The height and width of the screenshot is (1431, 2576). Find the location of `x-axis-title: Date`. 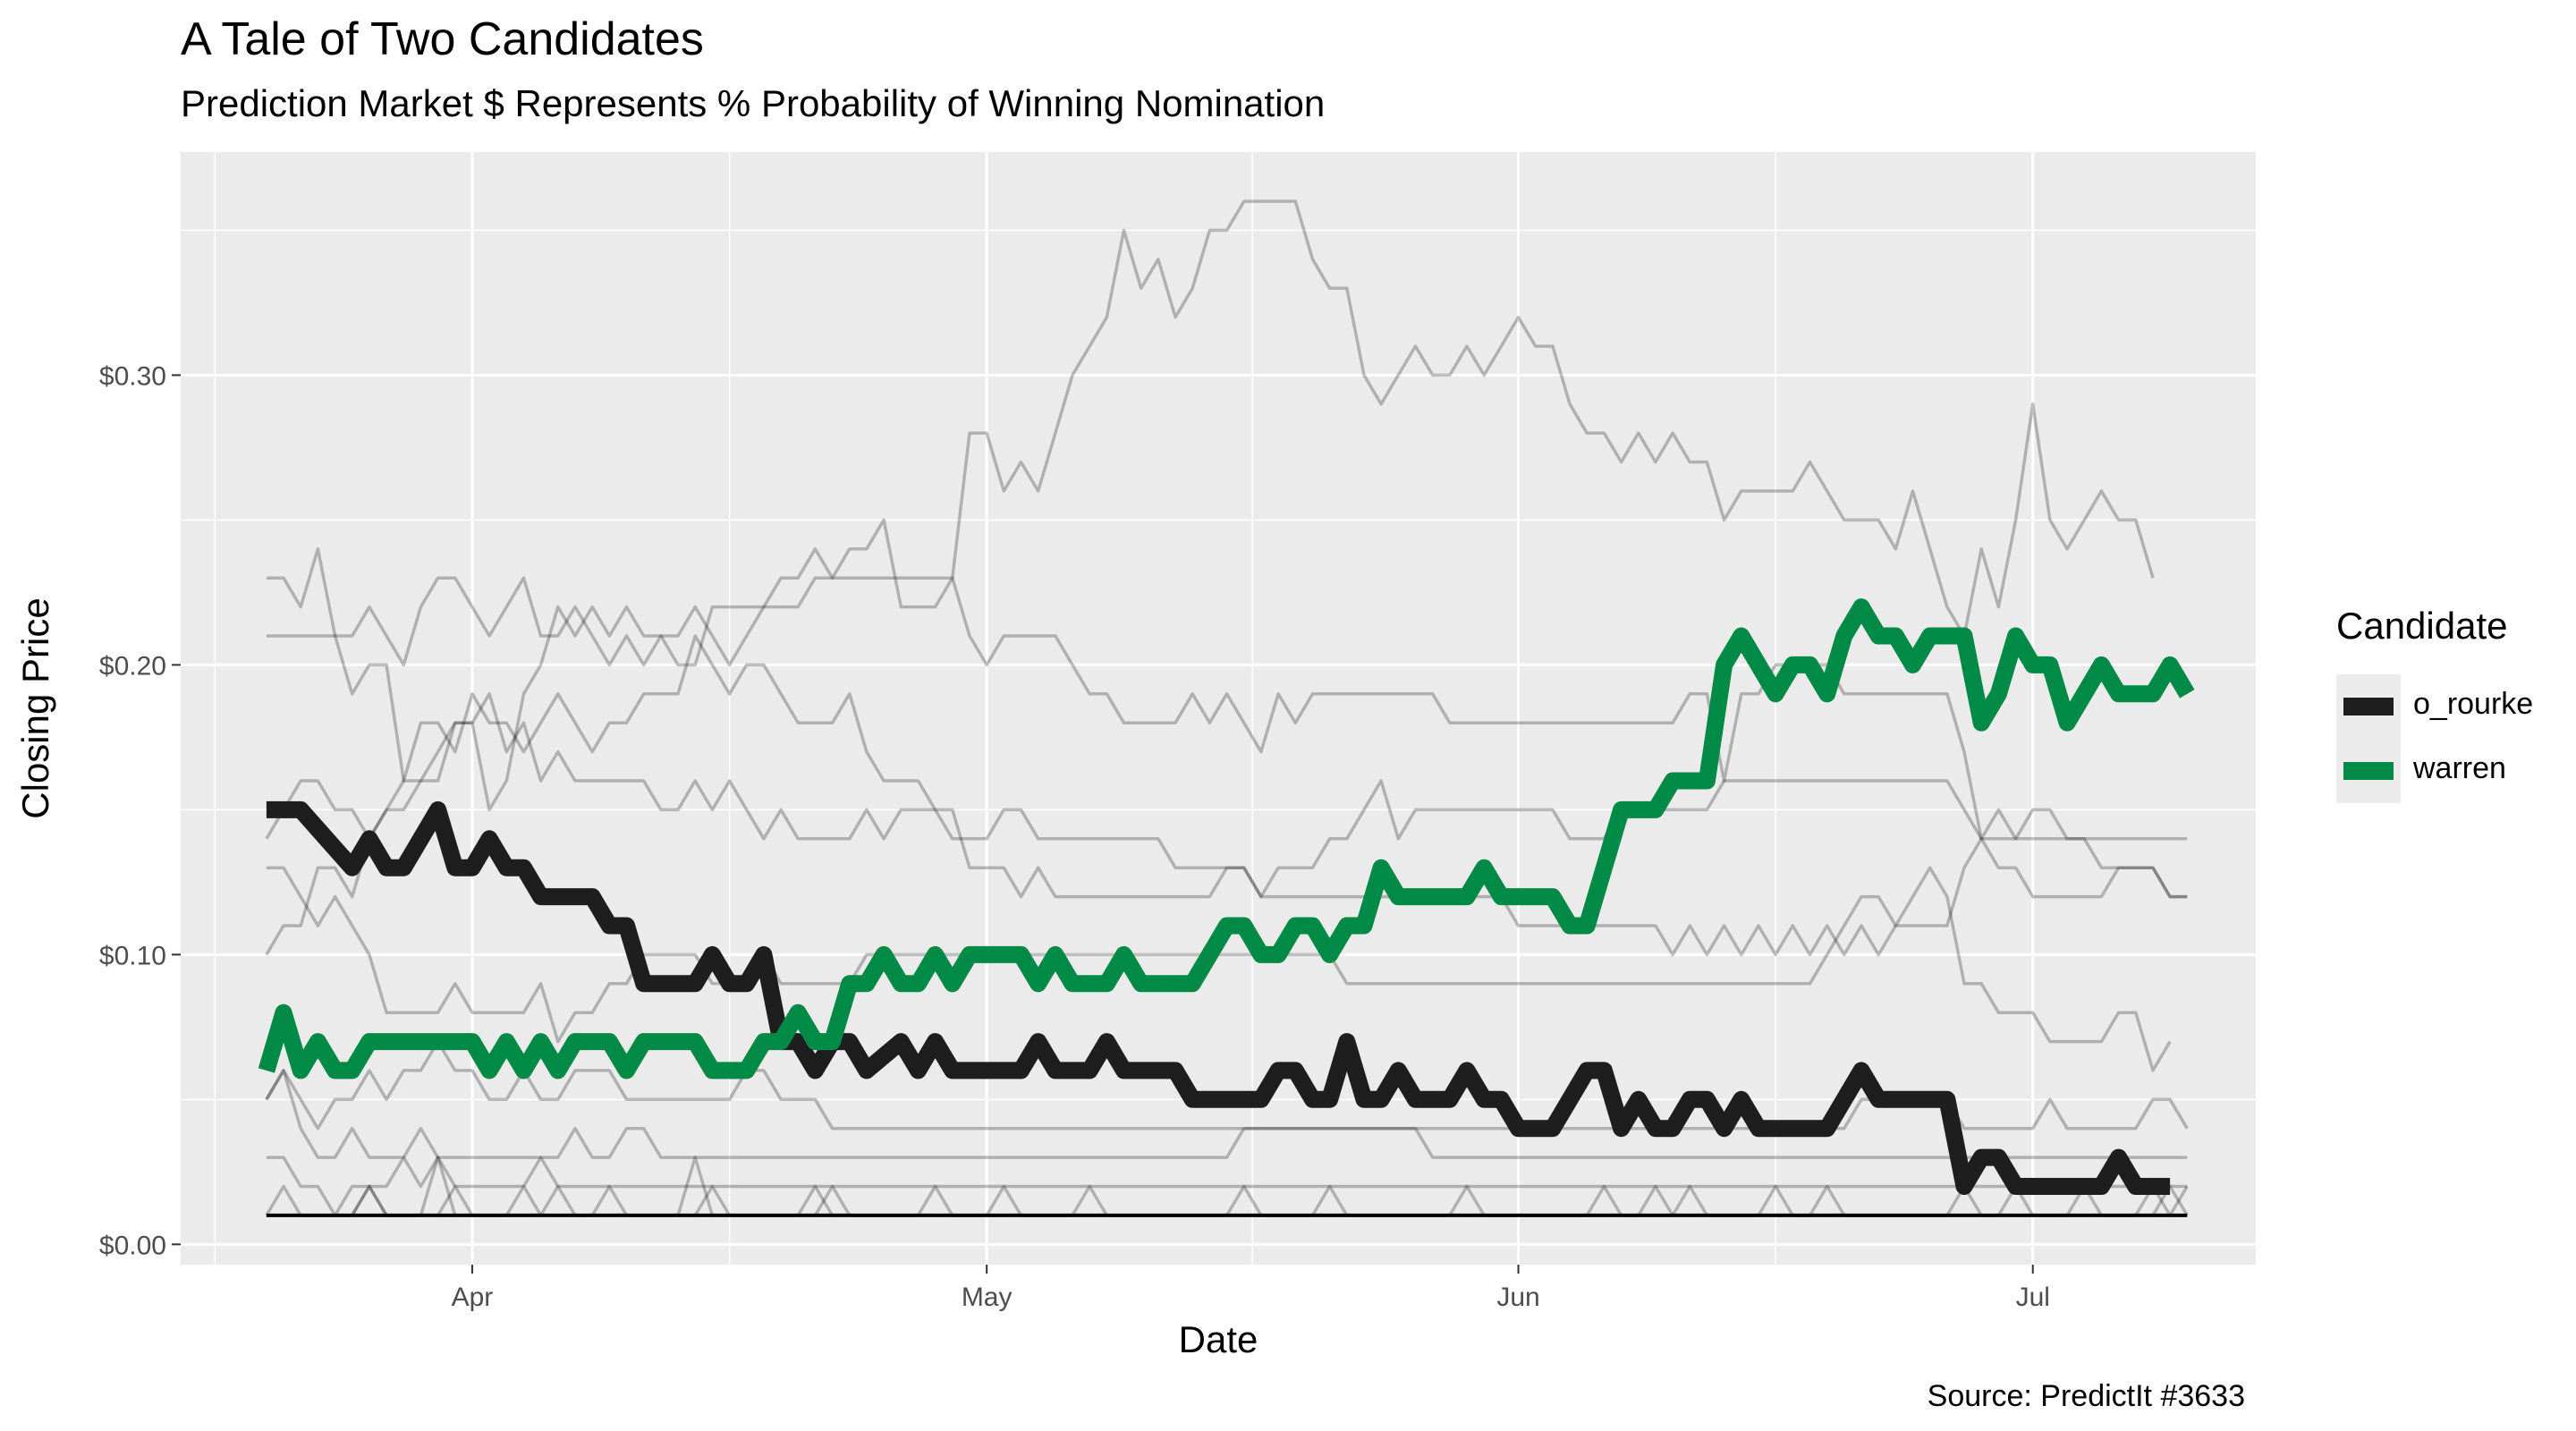

x-axis-title: Date is located at coordinates (1218, 1339).